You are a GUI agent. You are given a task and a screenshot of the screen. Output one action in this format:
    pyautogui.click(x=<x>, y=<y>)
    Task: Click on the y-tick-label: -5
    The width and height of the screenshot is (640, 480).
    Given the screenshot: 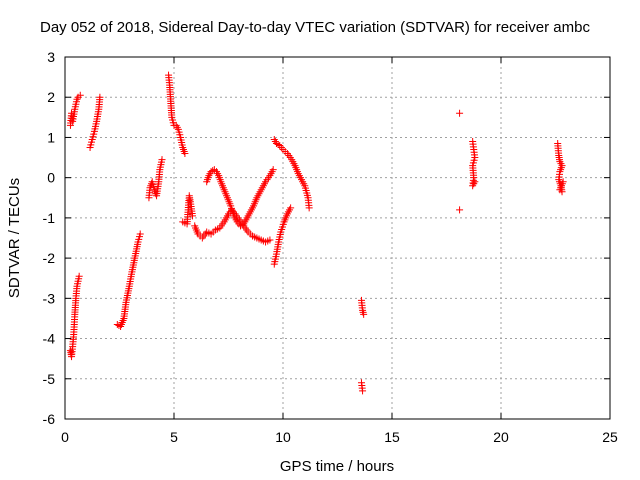 What is the action you would take?
    pyautogui.click(x=49, y=379)
    